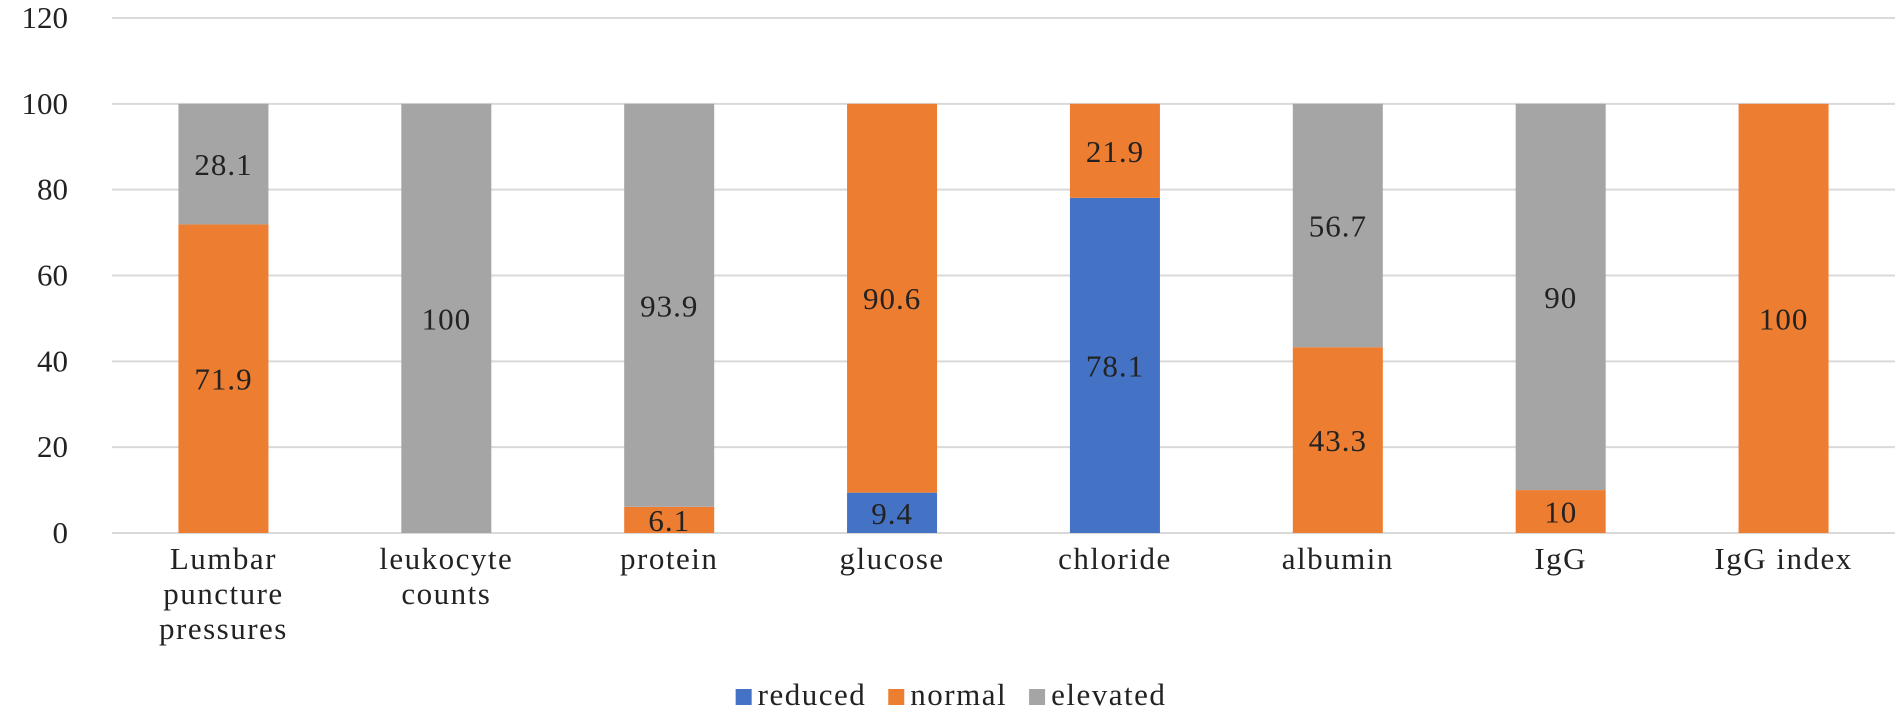 This screenshot has height=727, width=1902. I want to click on legend-item-elevated: elevated, so click(1097, 694).